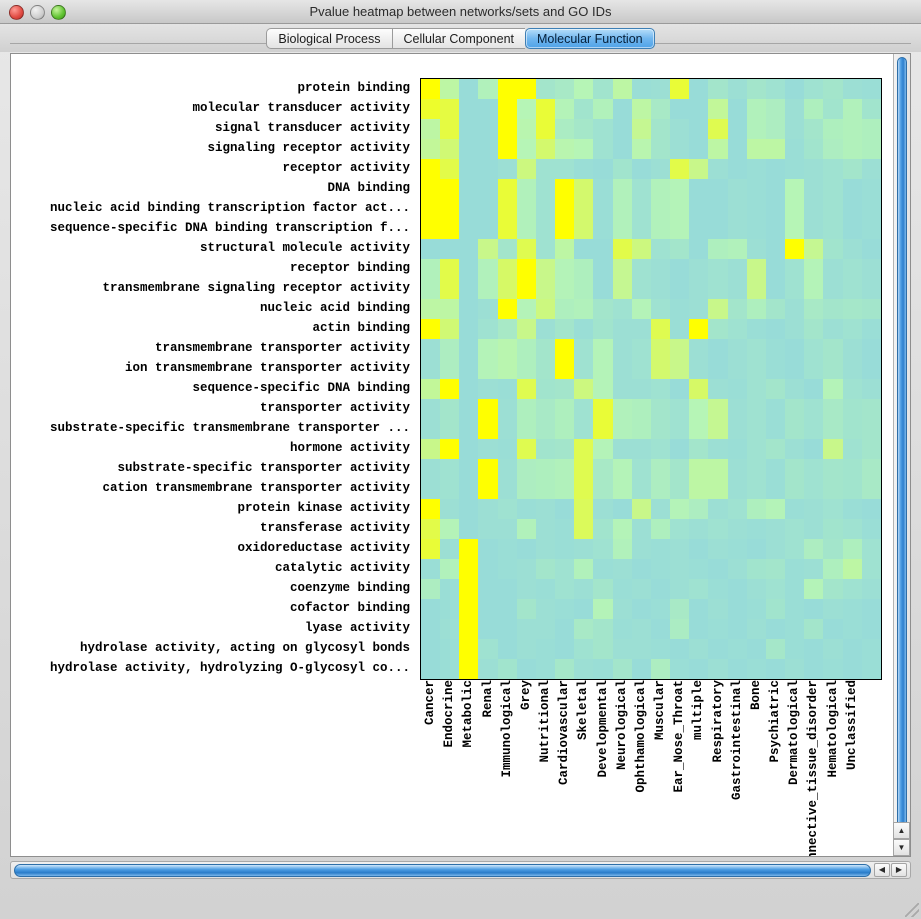 The height and width of the screenshot is (919, 921). I want to click on scroll-up-icon: ▲, so click(901, 830).